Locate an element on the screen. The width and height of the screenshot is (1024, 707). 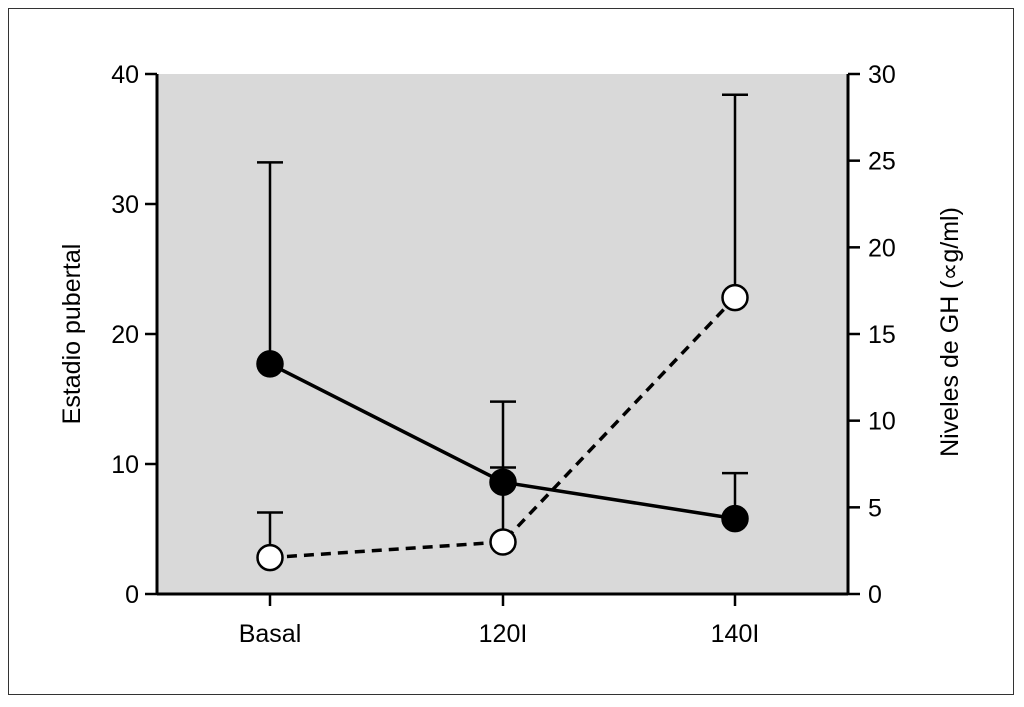
y-right-tick-label: 30 is located at coordinates (882, 75).